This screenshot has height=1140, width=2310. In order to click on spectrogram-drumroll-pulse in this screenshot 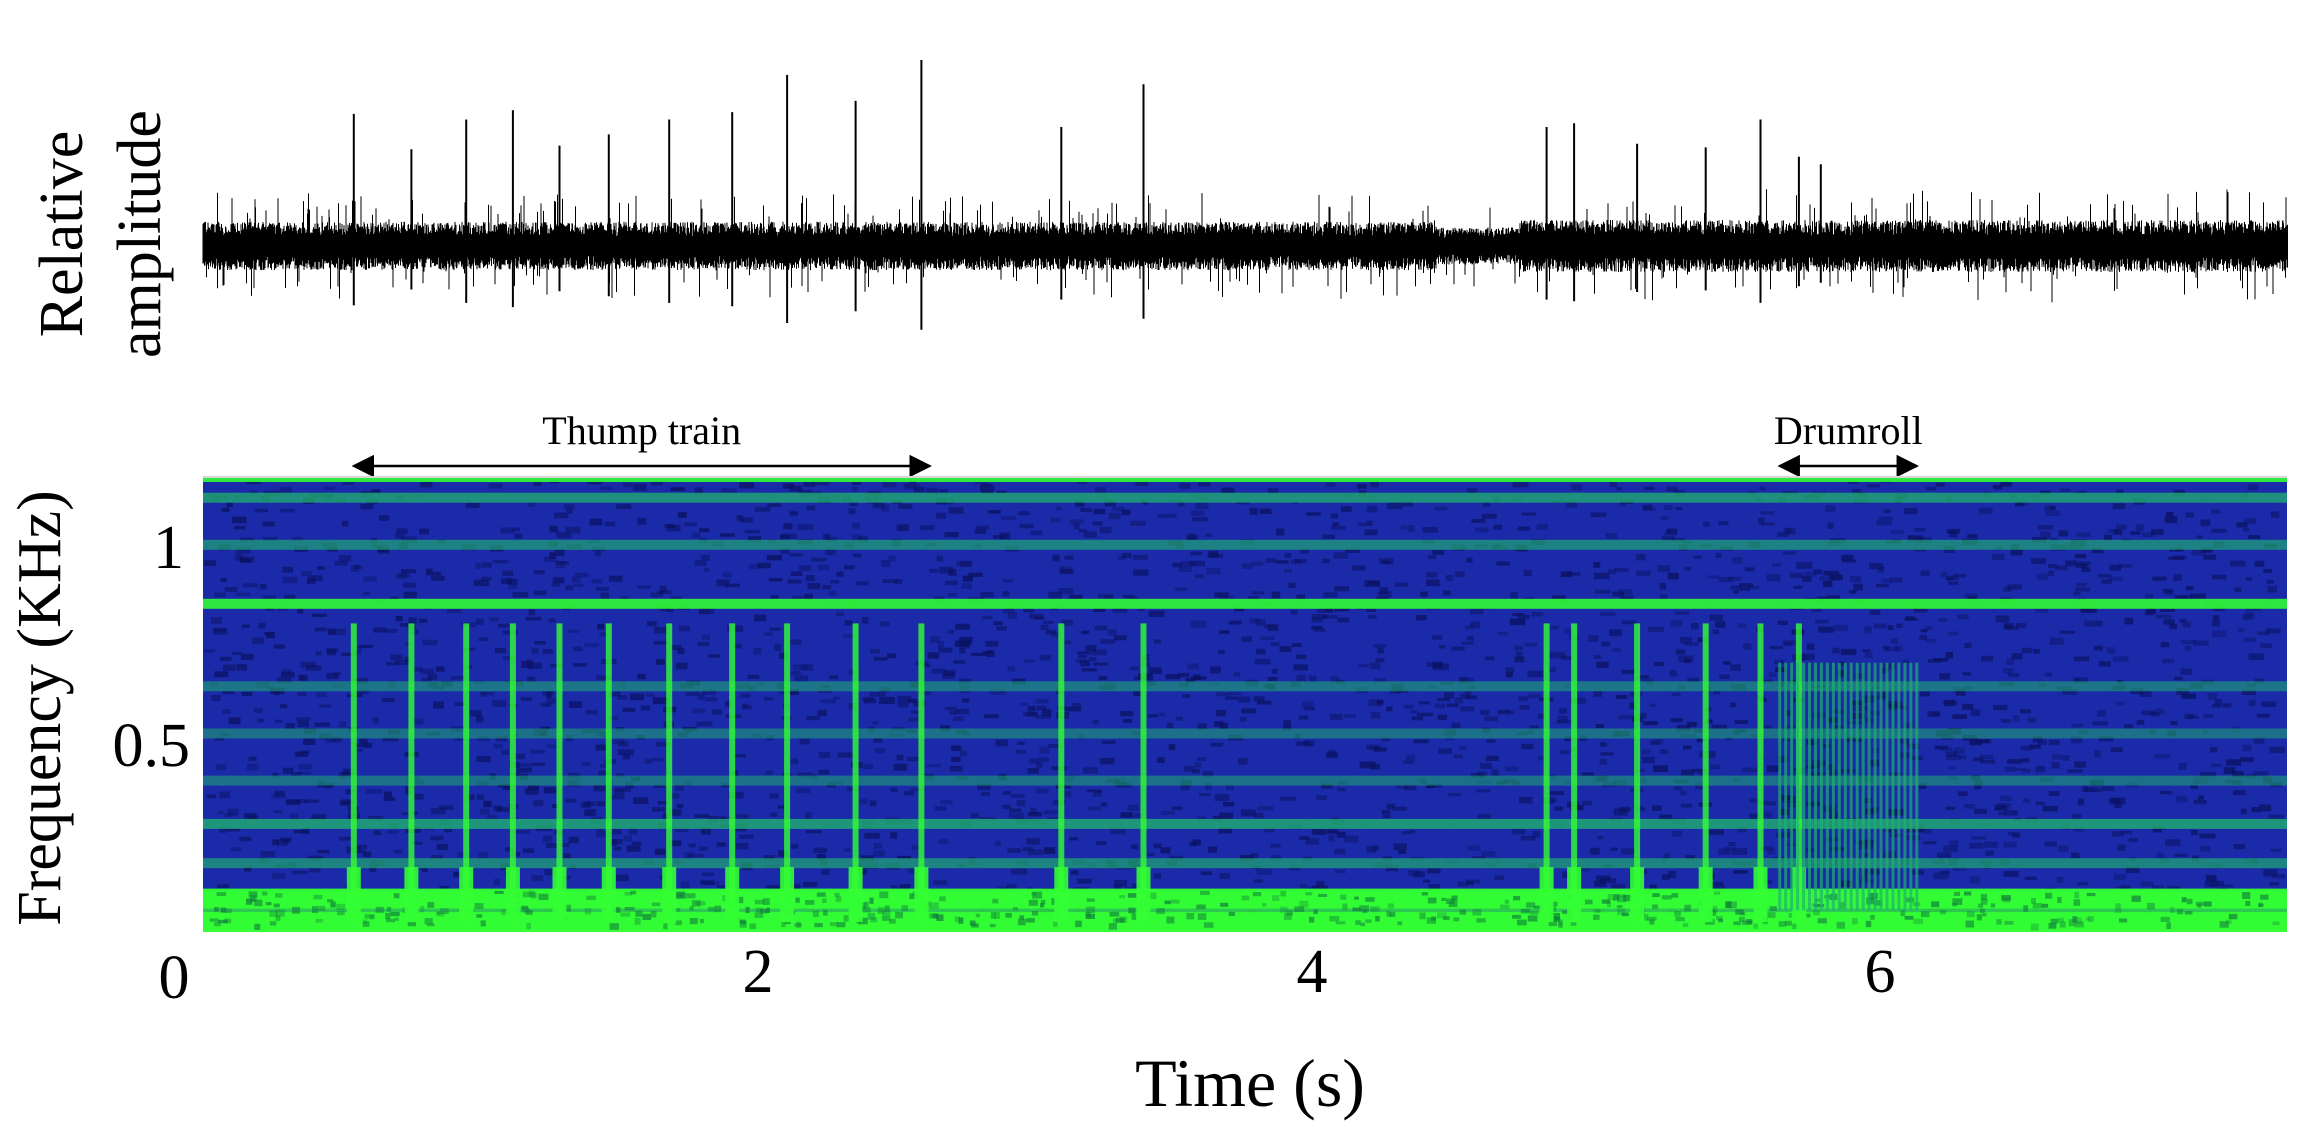, I will do `click(1833, 786)`.